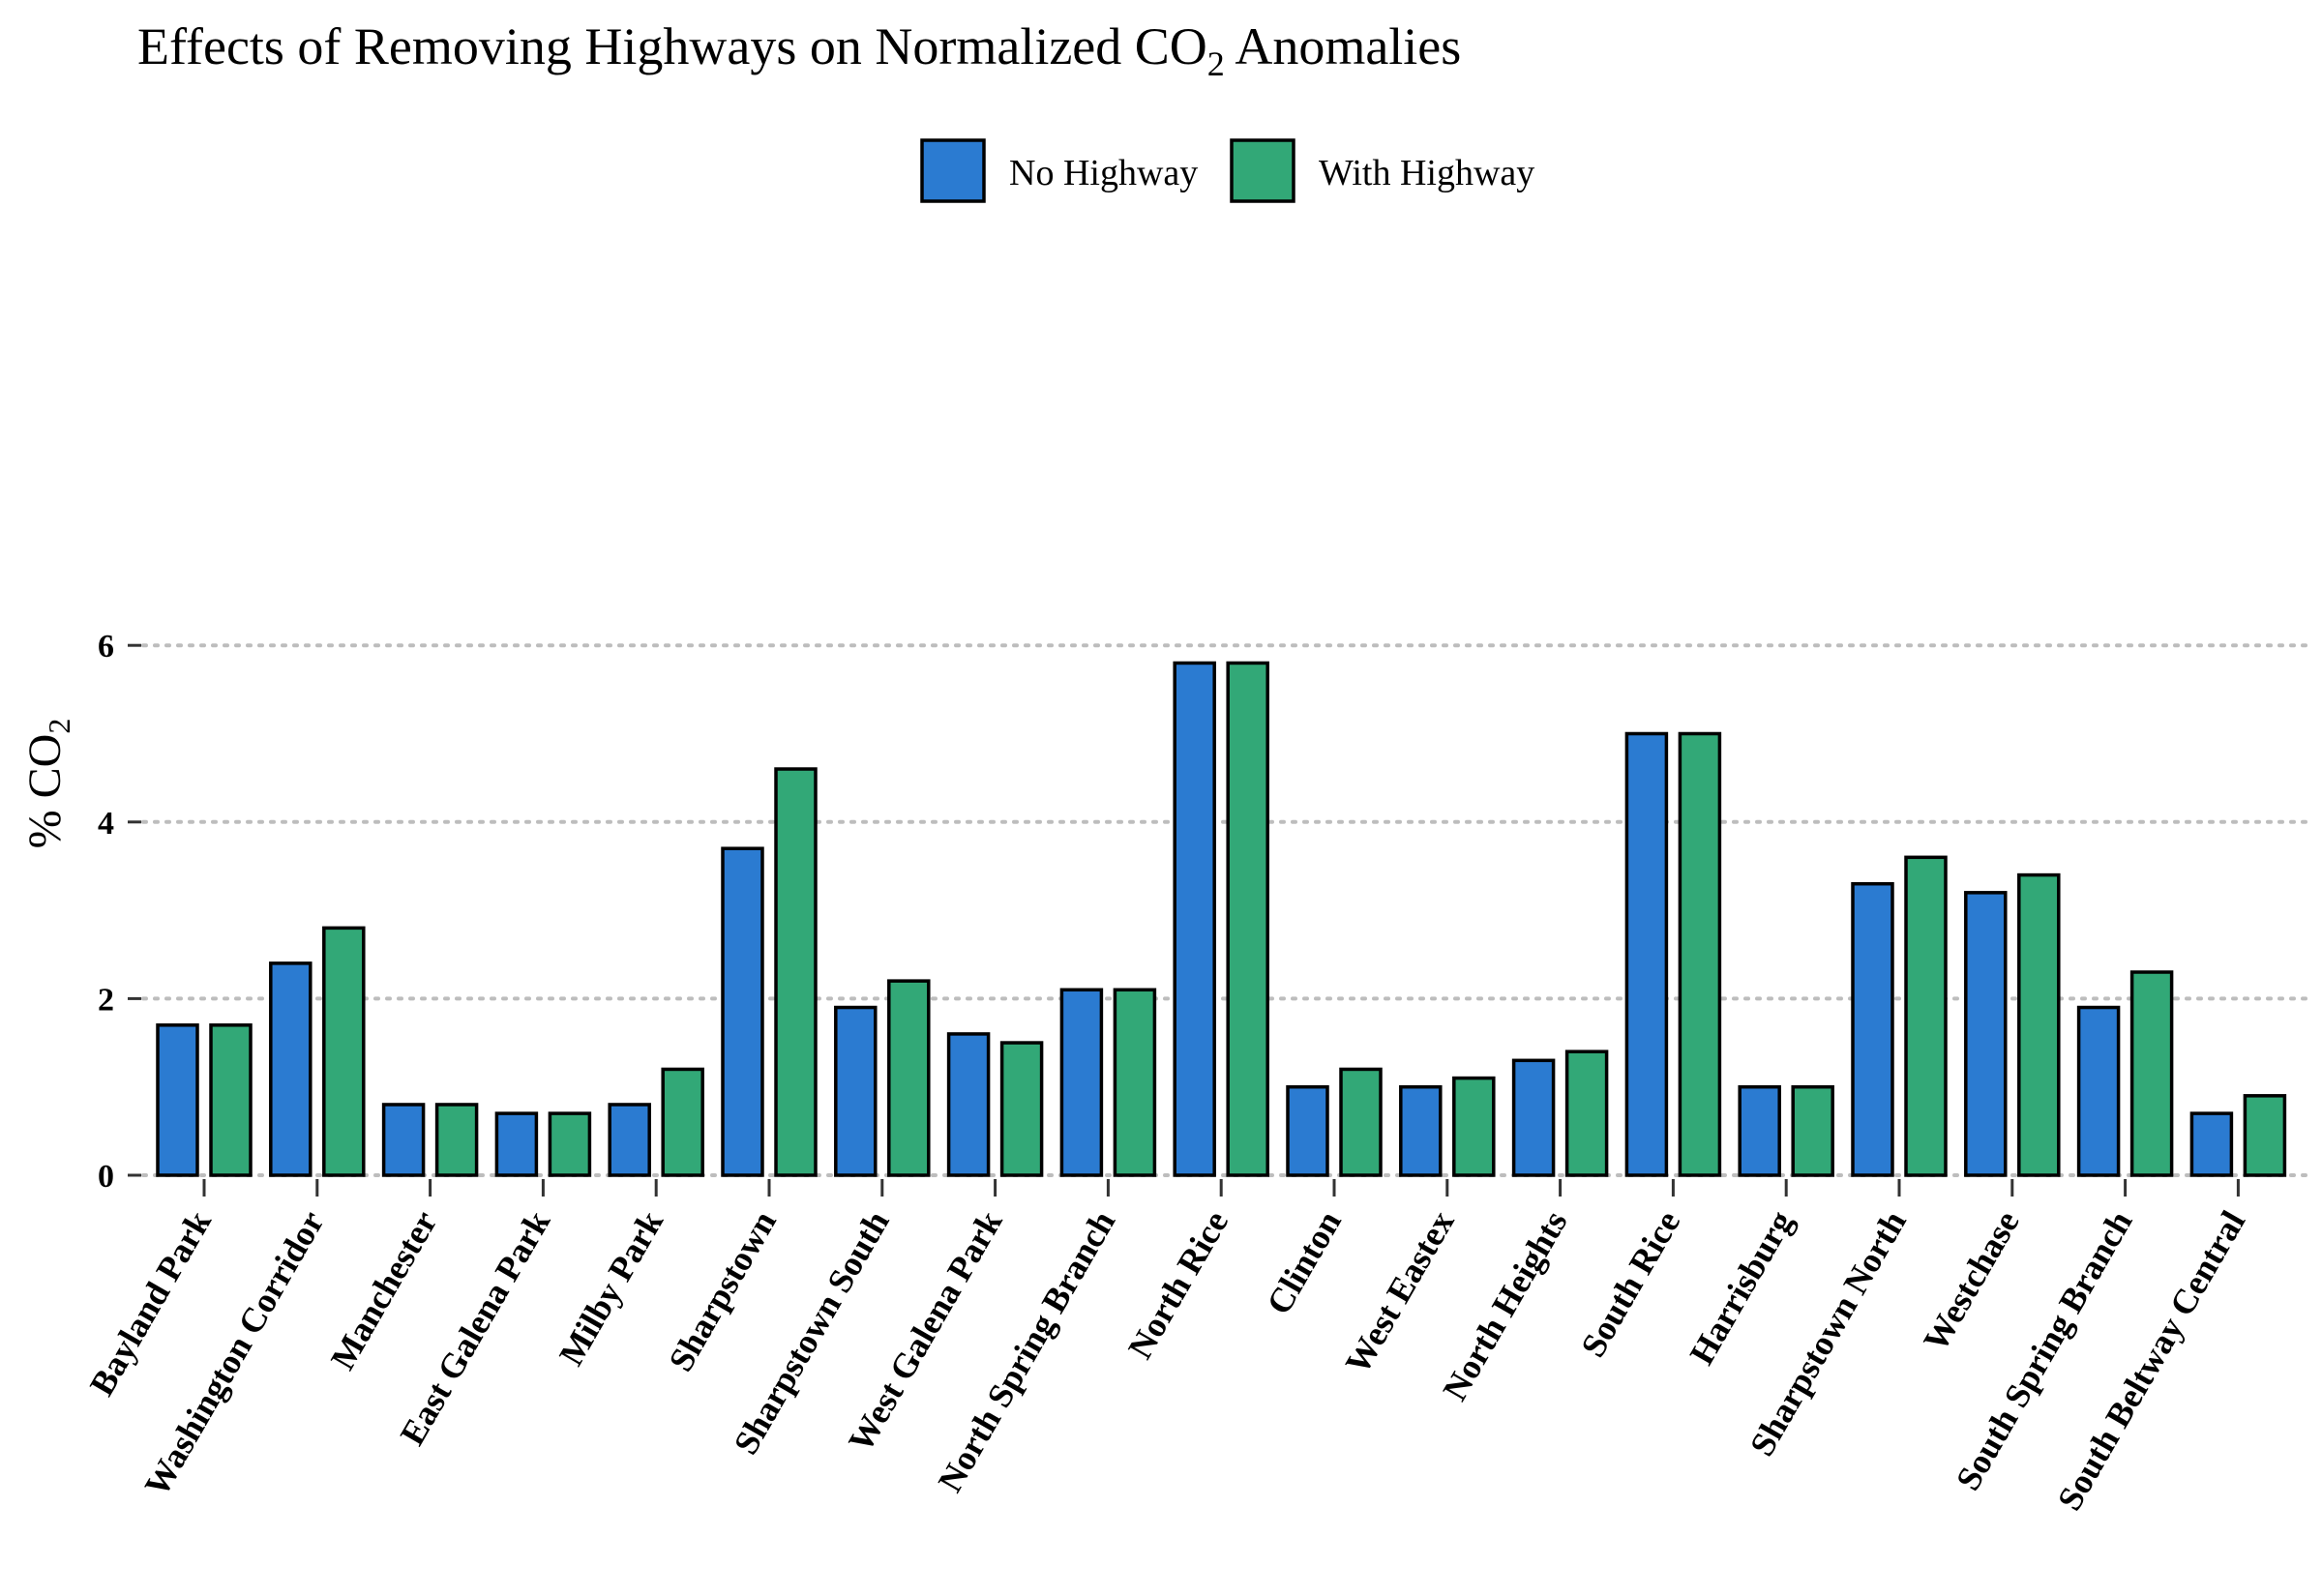  Describe the element at coordinates (384, 1290) in the screenshot. I see `x-tick-label: Manchester` at that location.